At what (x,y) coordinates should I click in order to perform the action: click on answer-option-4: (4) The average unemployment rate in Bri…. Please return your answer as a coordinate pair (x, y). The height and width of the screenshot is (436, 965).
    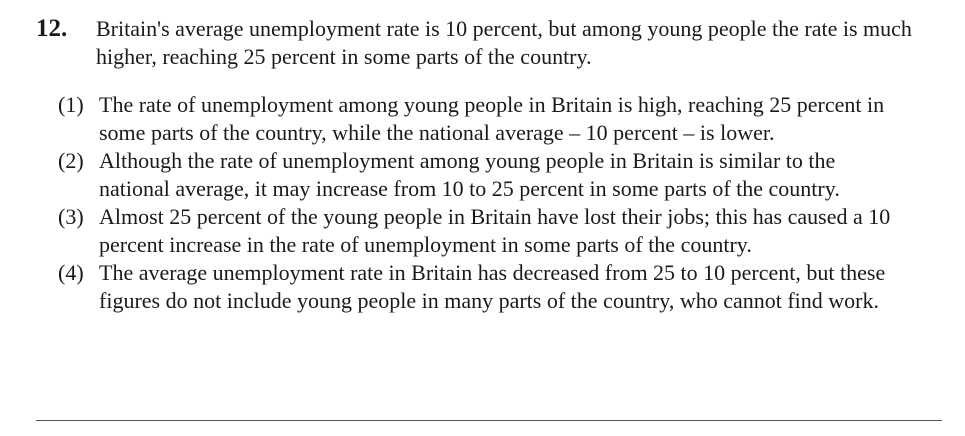
    Looking at the image, I should click on (483, 287).